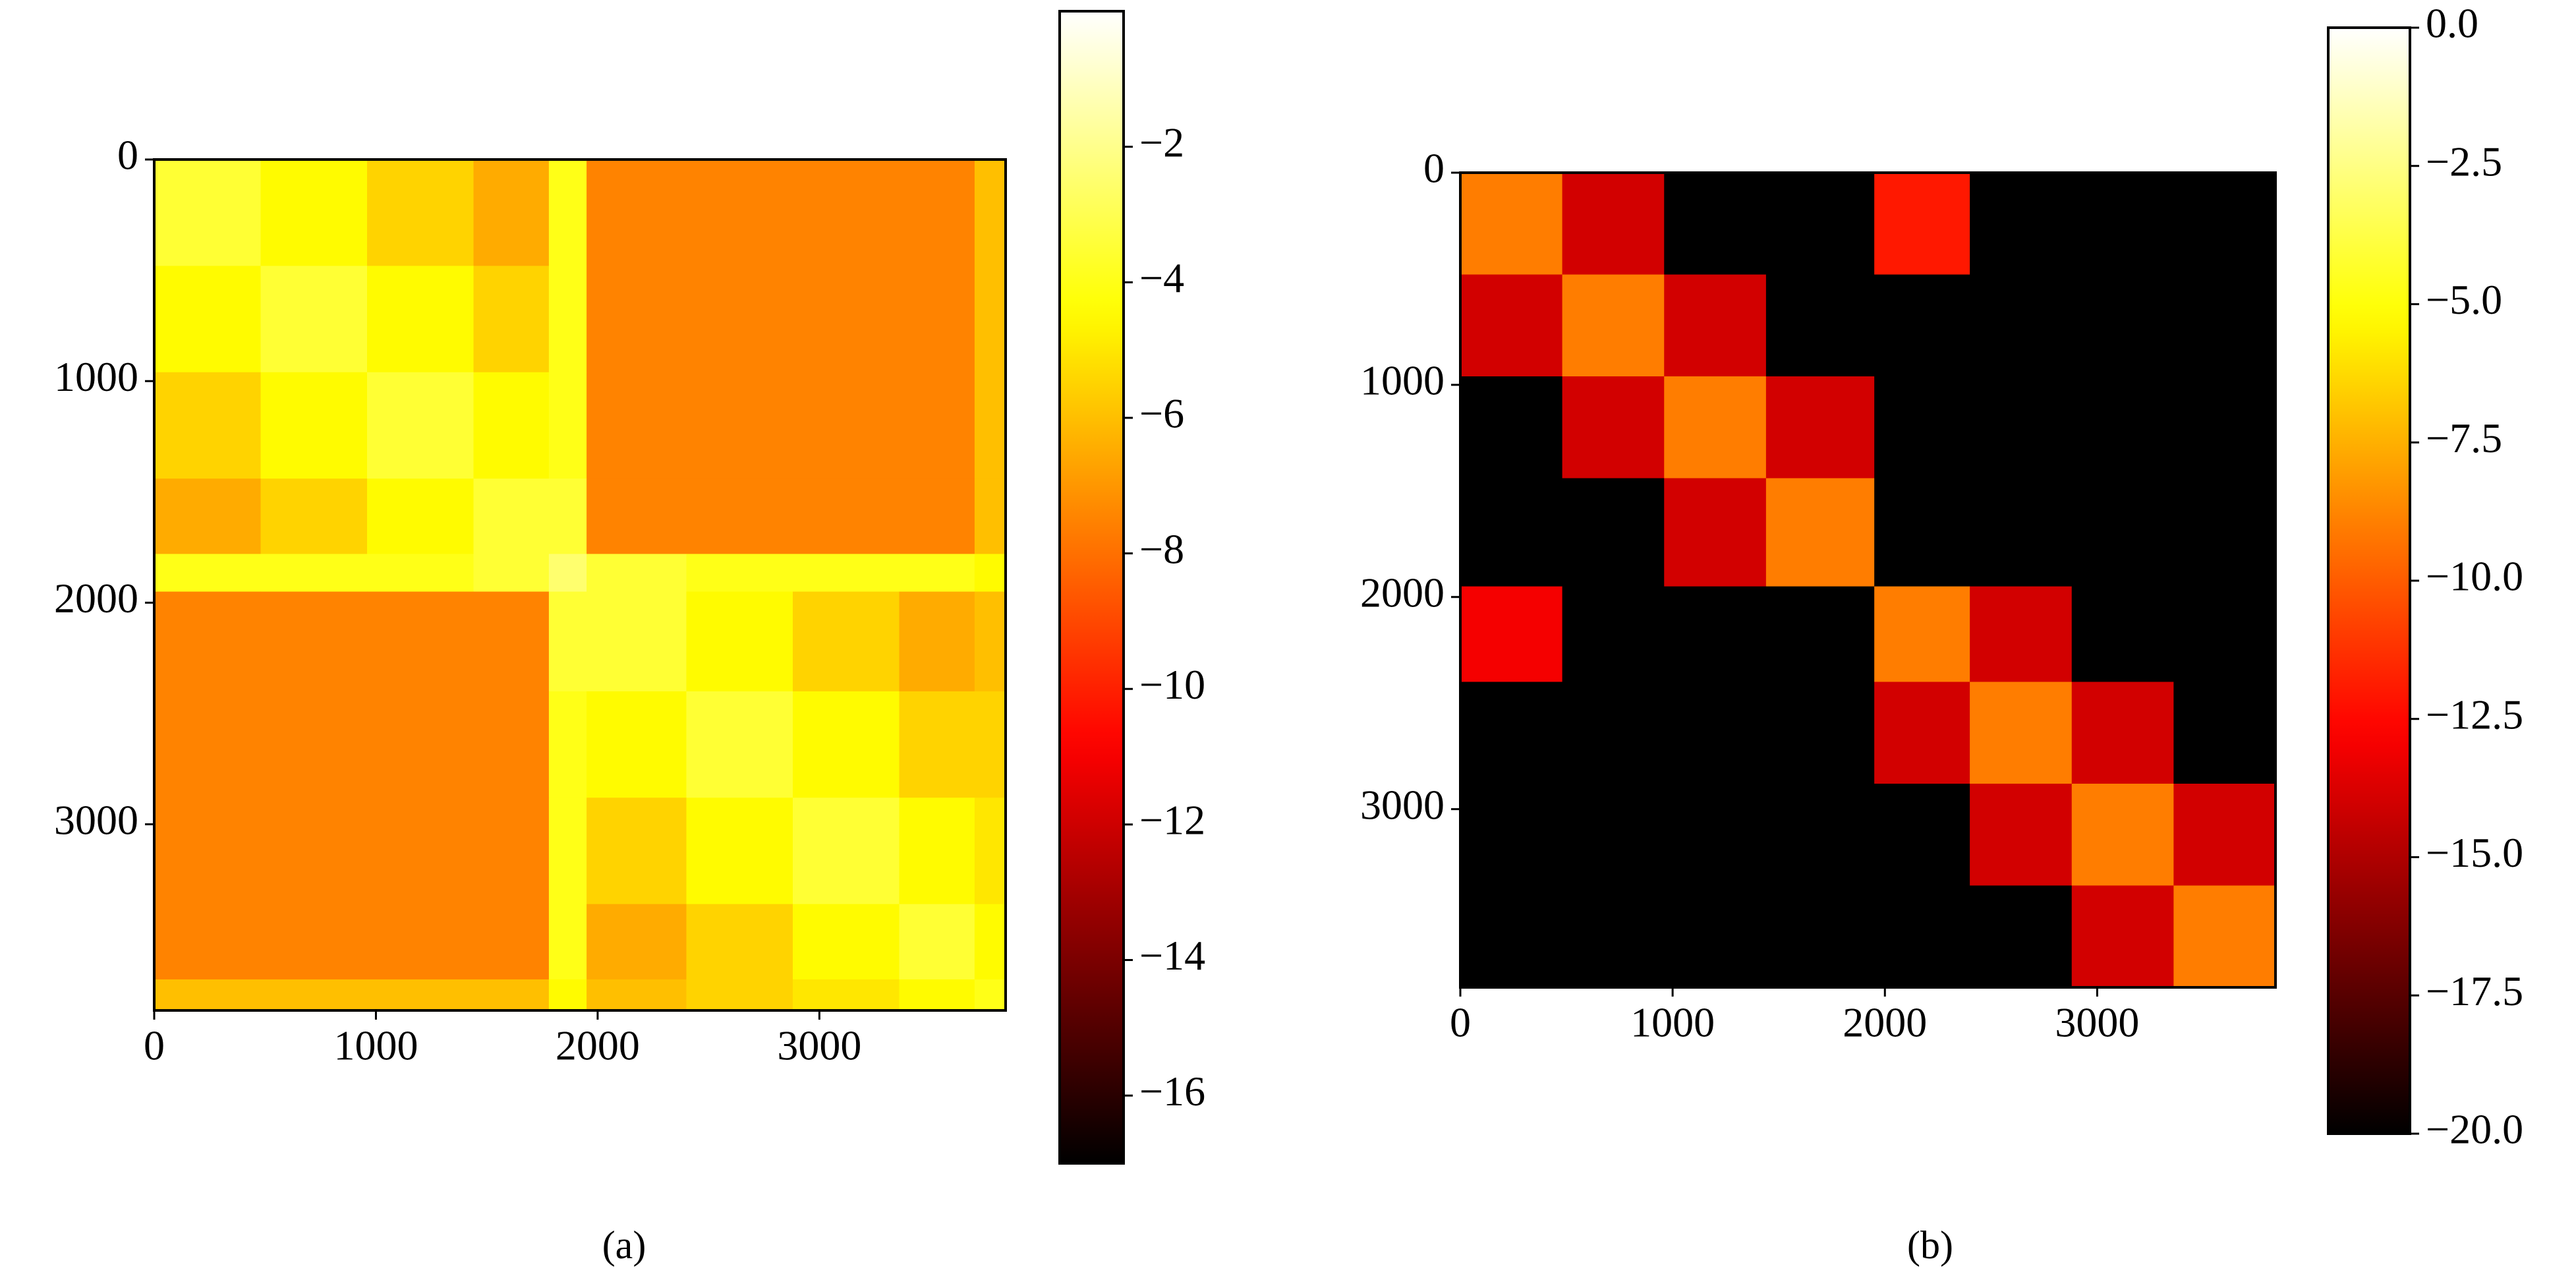 This screenshot has width=2576, height=1280. What do you see at coordinates (154, 1045) in the screenshot?
I see `x-tick-label: 0` at bounding box center [154, 1045].